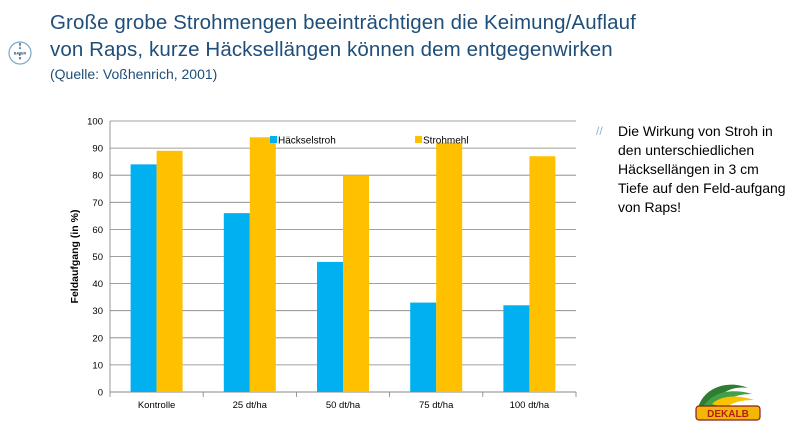 This screenshot has width=791, height=430. I want to click on source-citation: (Quelle: Voßhenrich, 2001), so click(134, 74).